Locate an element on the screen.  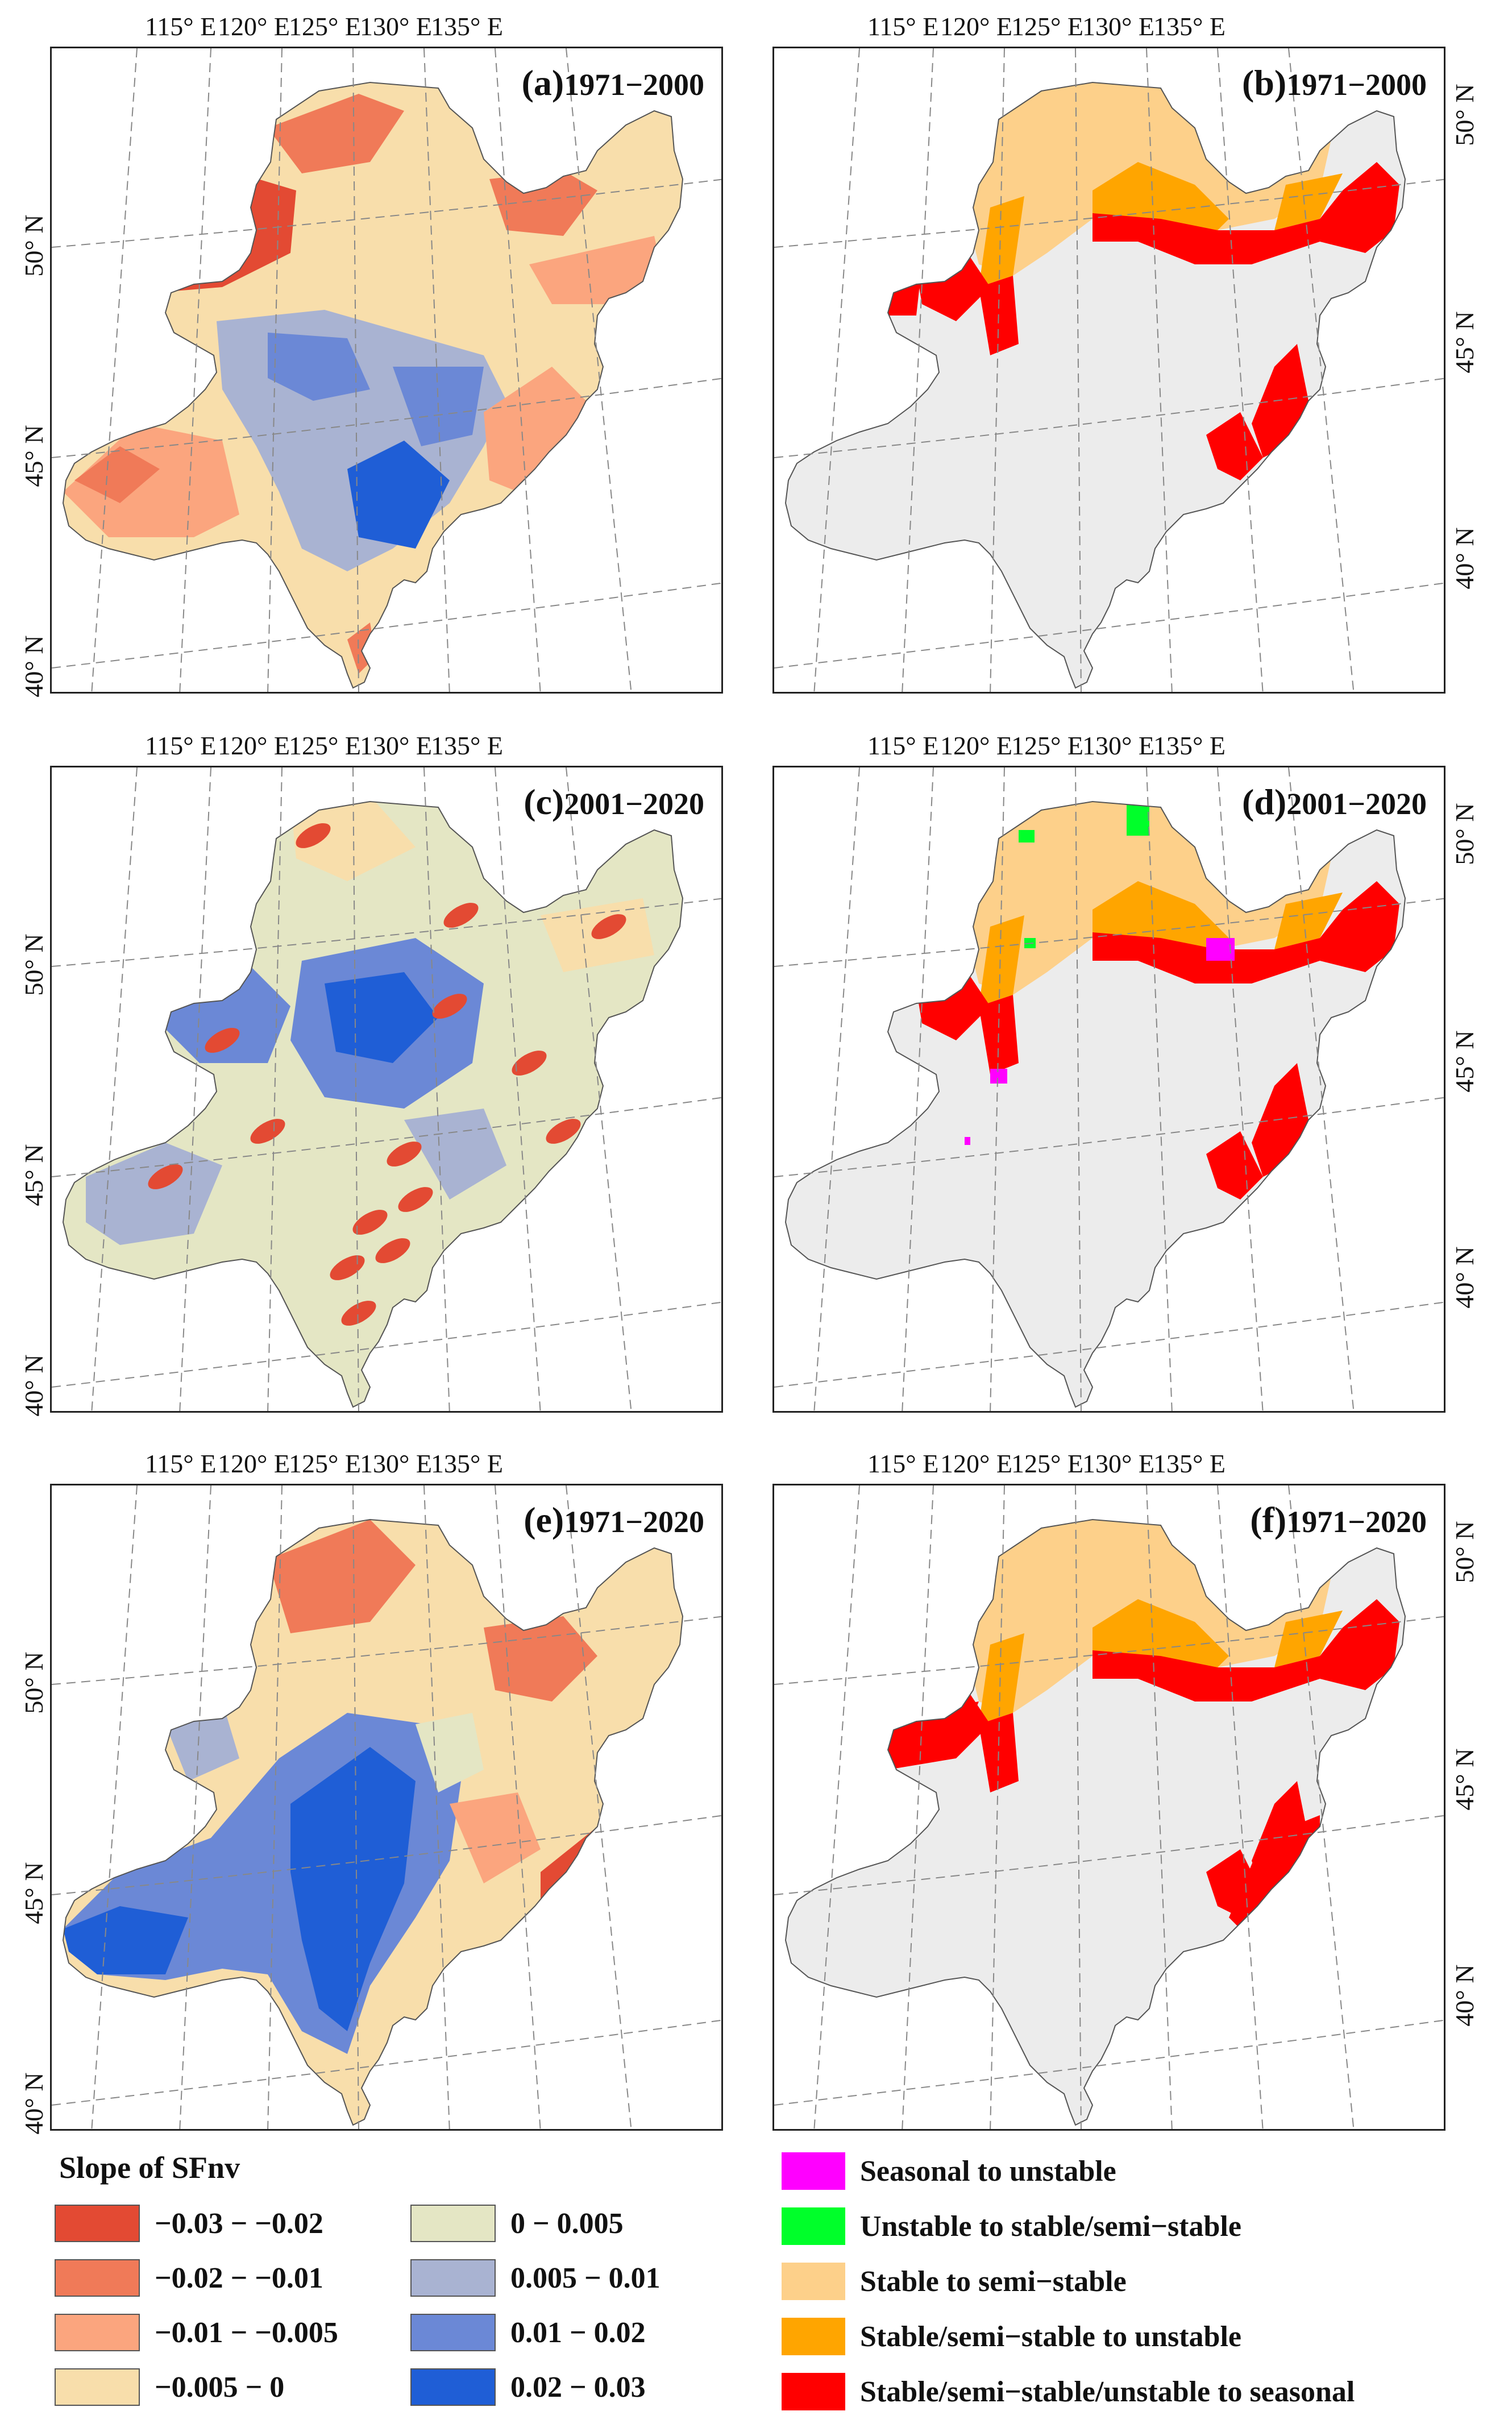
region-map-c is located at coordinates (386, 1089).